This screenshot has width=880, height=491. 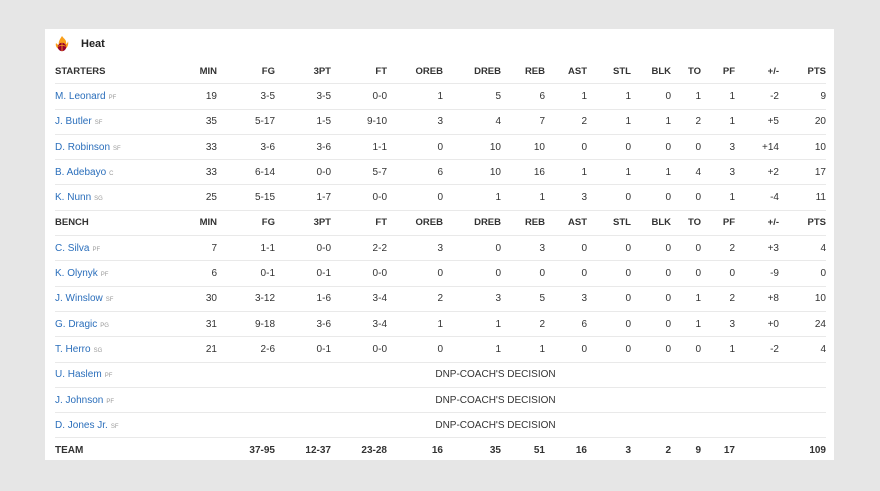 I want to click on stat-min: 33, so click(x=191, y=147).